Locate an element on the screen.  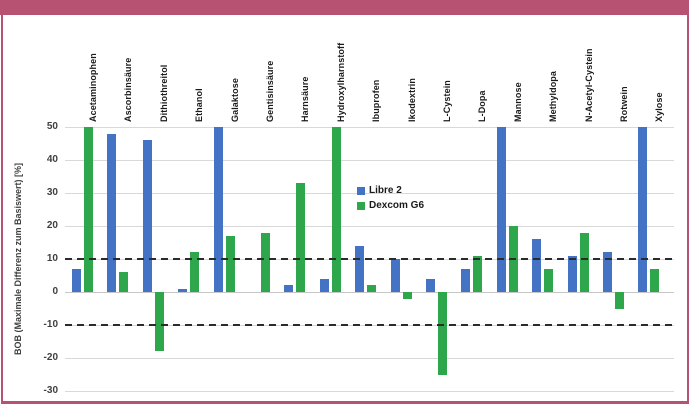
dexcom-g6-legend-swatch is located at coordinates (361, 206).